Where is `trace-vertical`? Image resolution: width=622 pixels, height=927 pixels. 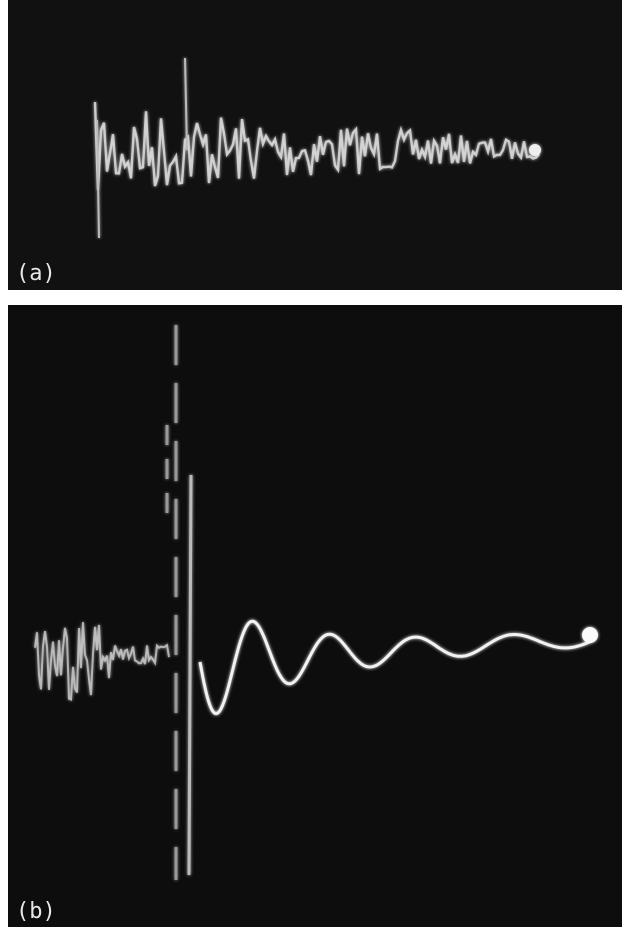 trace-vertical is located at coordinates (190, 675).